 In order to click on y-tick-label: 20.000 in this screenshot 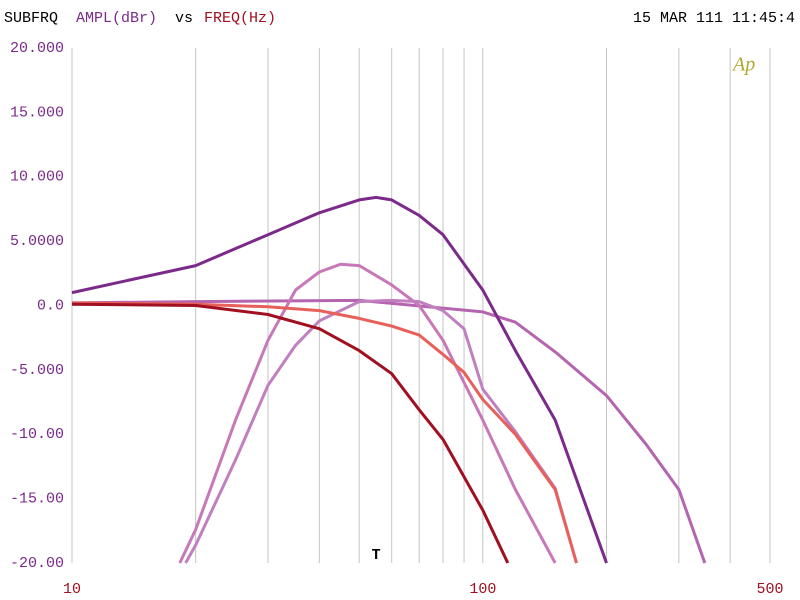, I will do `click(37, 48)`.